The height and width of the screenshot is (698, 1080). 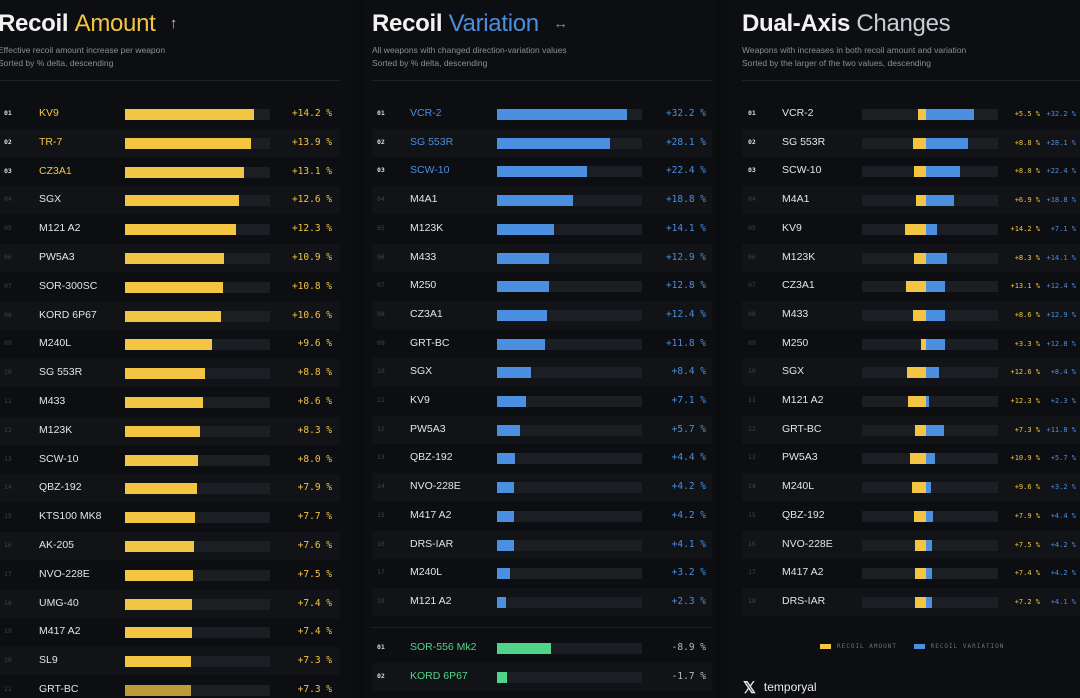 I want to click on table-row: 02 SG 553R +8.8 % +28.1 %, so click(x=911, y=142).